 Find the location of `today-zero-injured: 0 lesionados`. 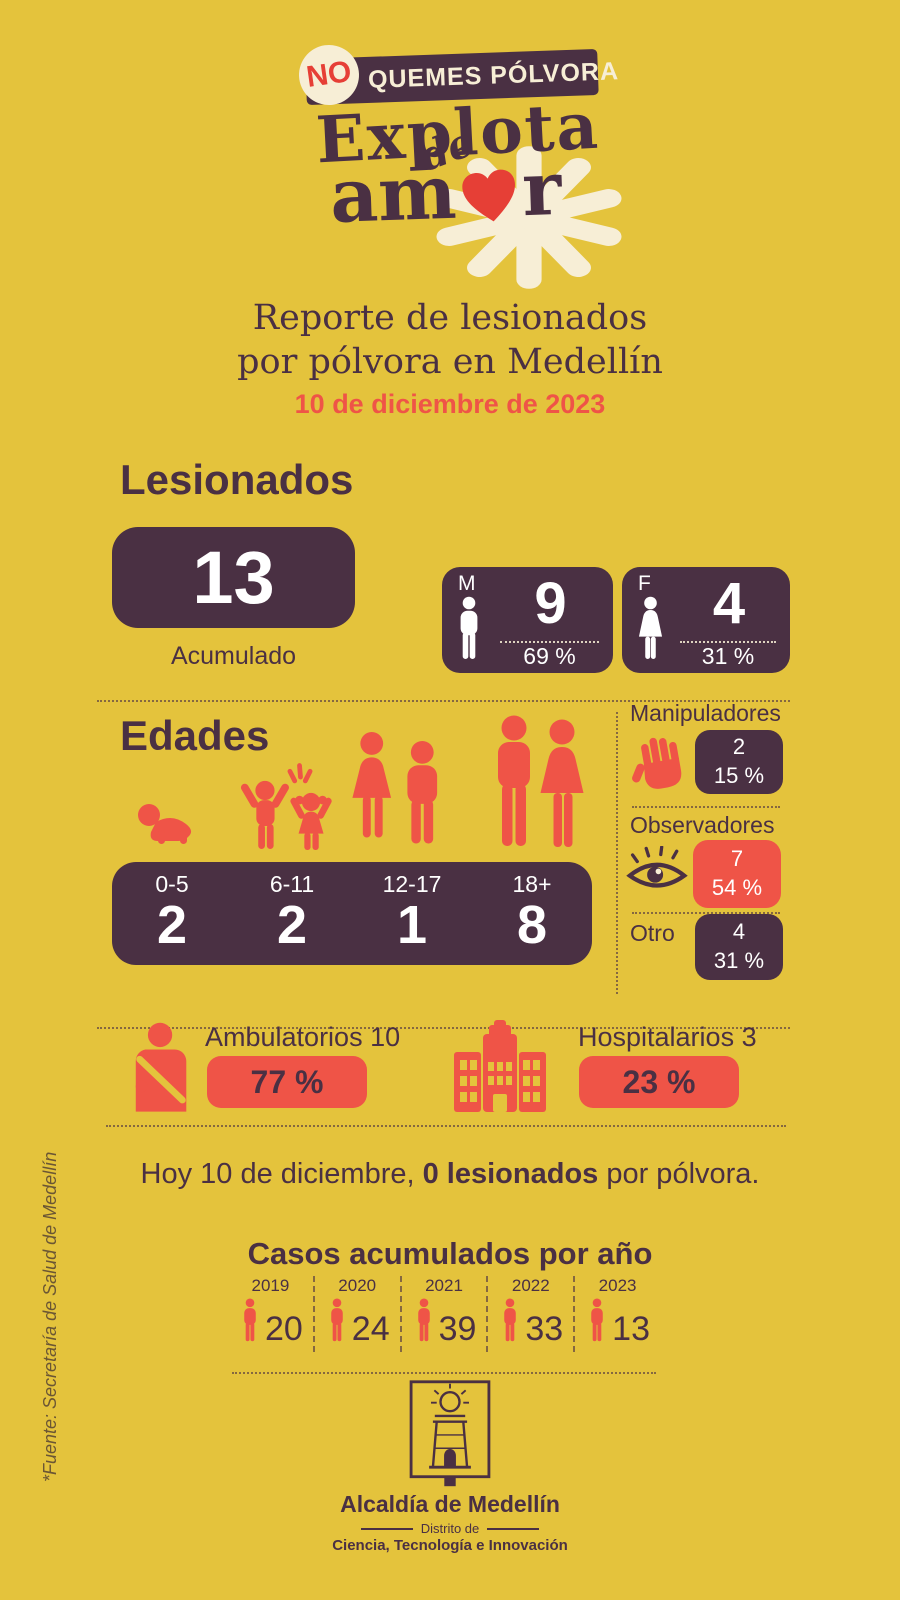

today-zero-injured: 0 lesionados is located at coordinates (510, 1174).